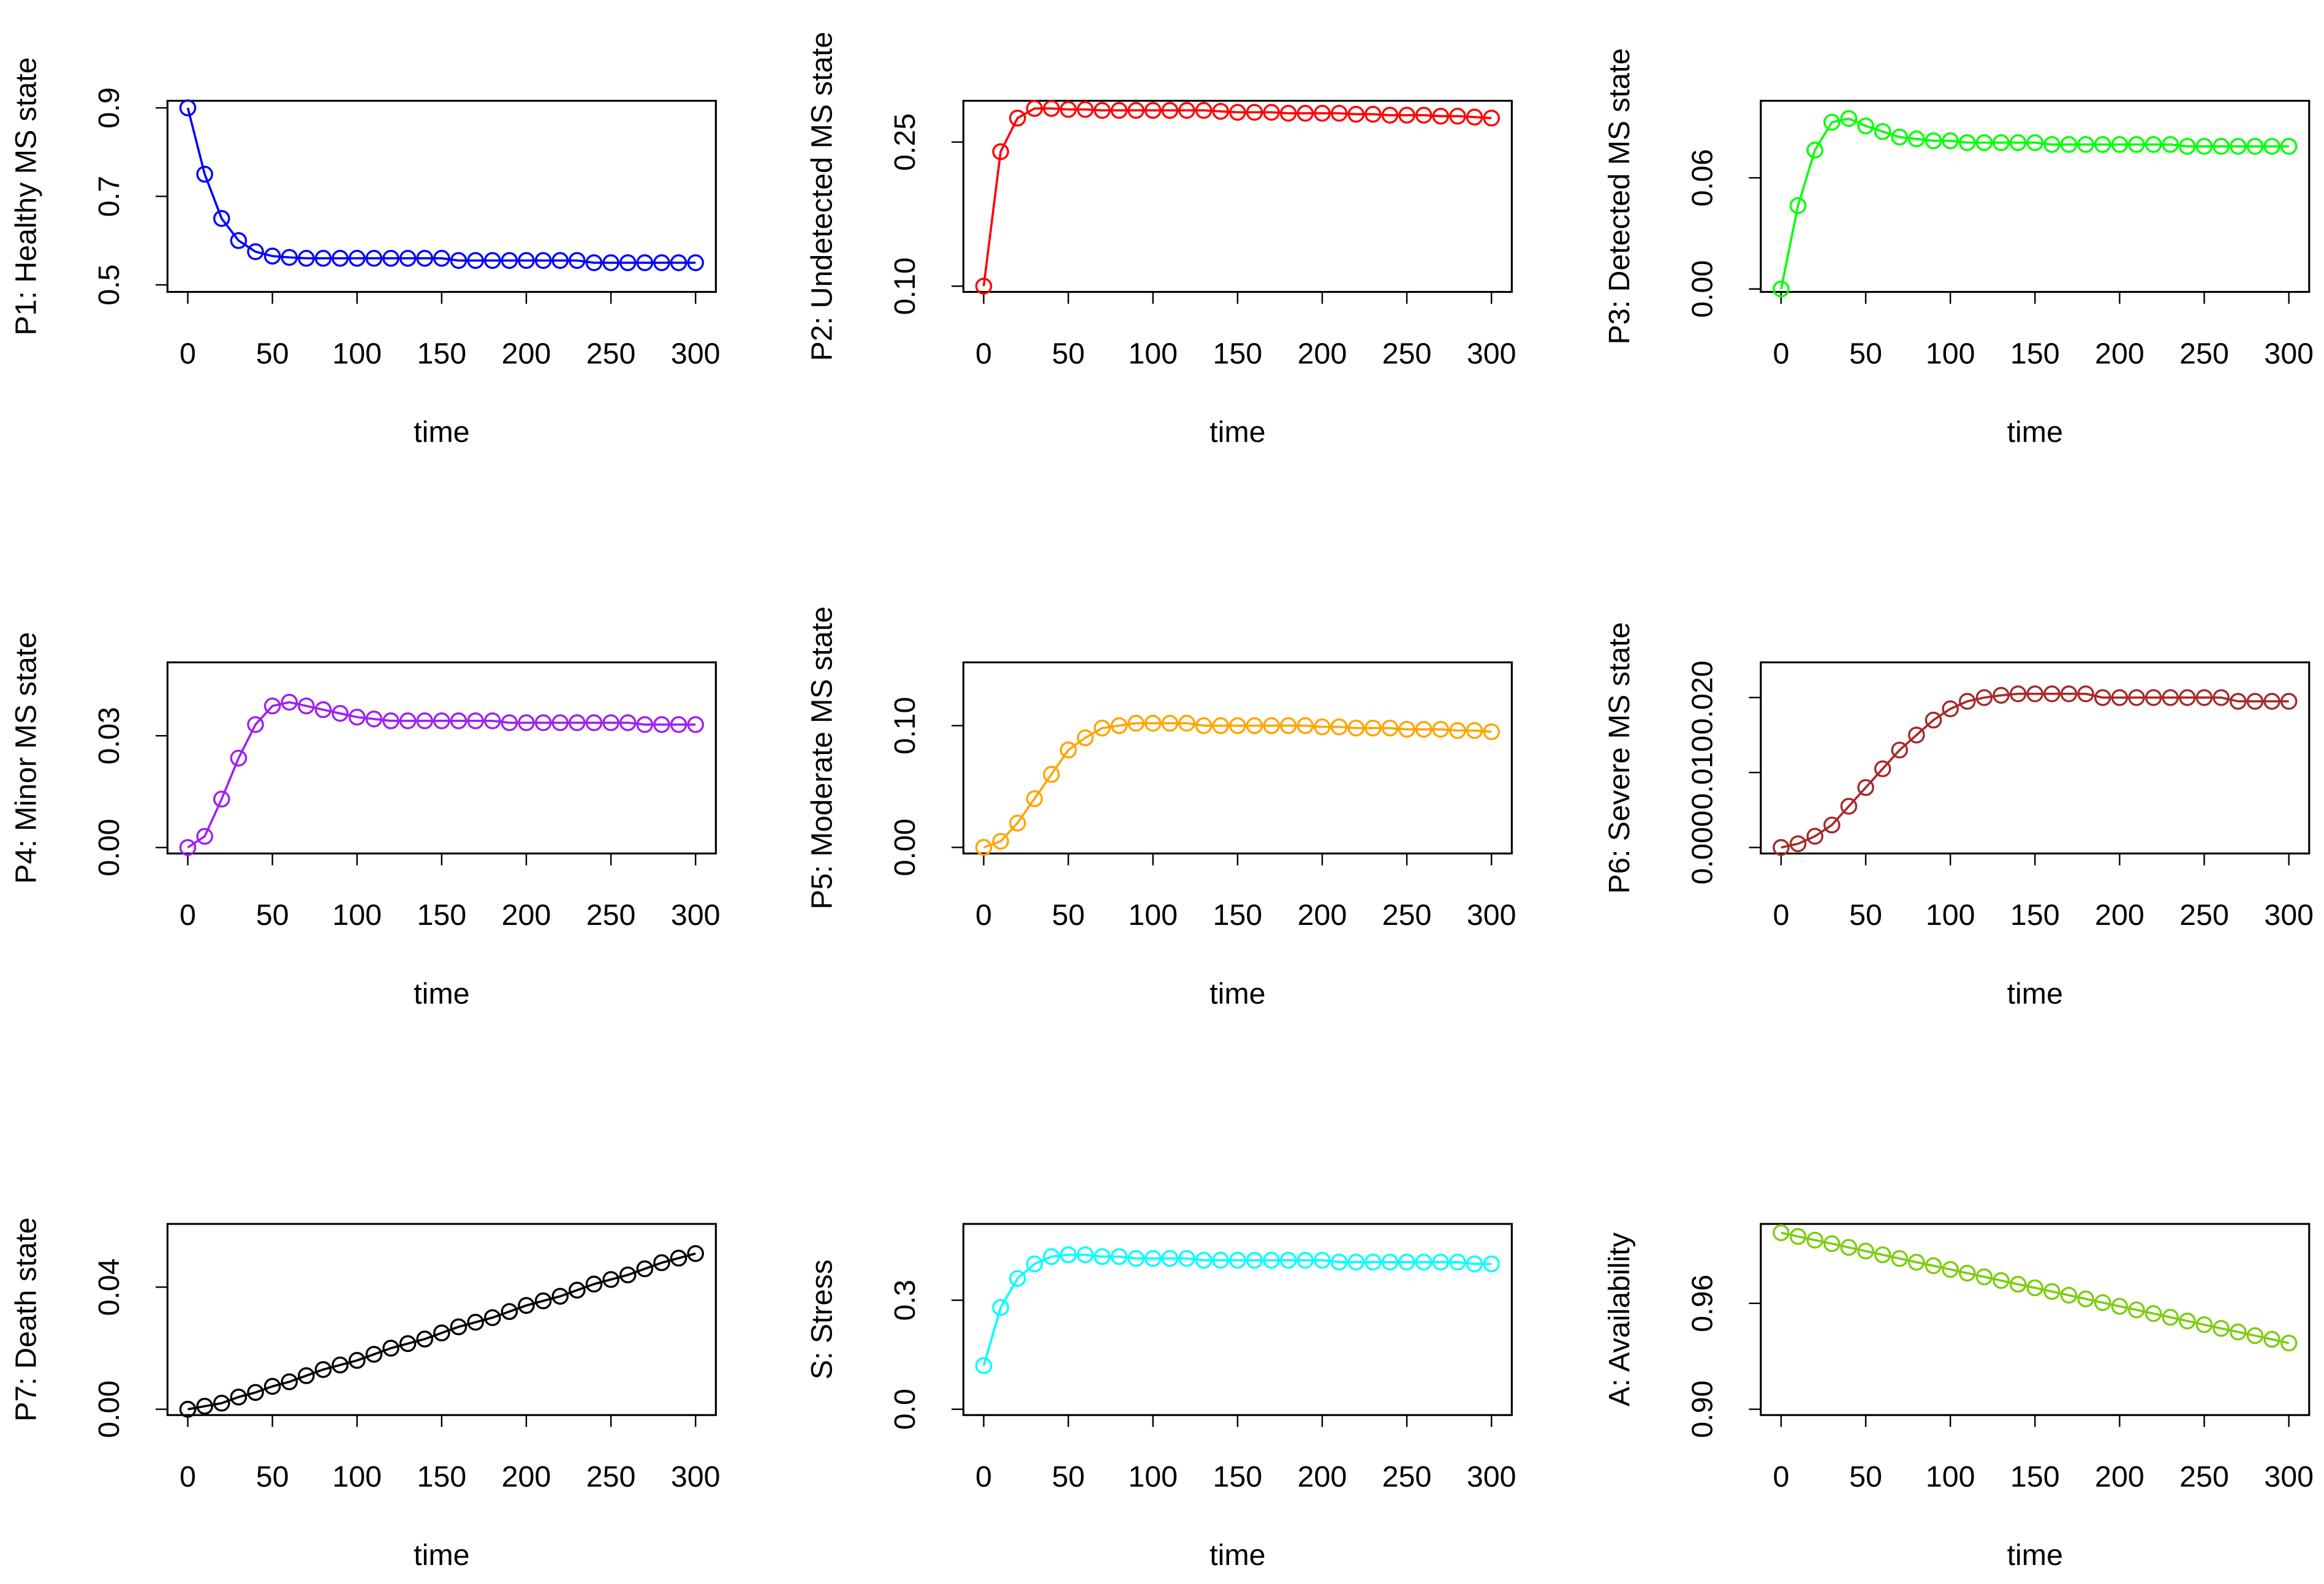  I want to click on y-tick-label: 0.0, so click(905, 1409).